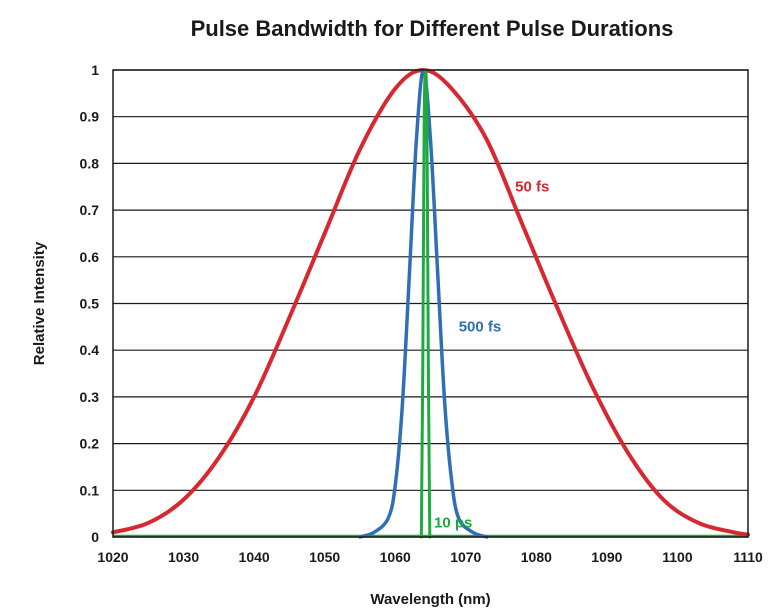 This screenshot has height=616, width=781. Describe the element at coordinates (491, 354) in the screenshot. I see `annotations: 50 fs 500 fs 10 ps` at that location.